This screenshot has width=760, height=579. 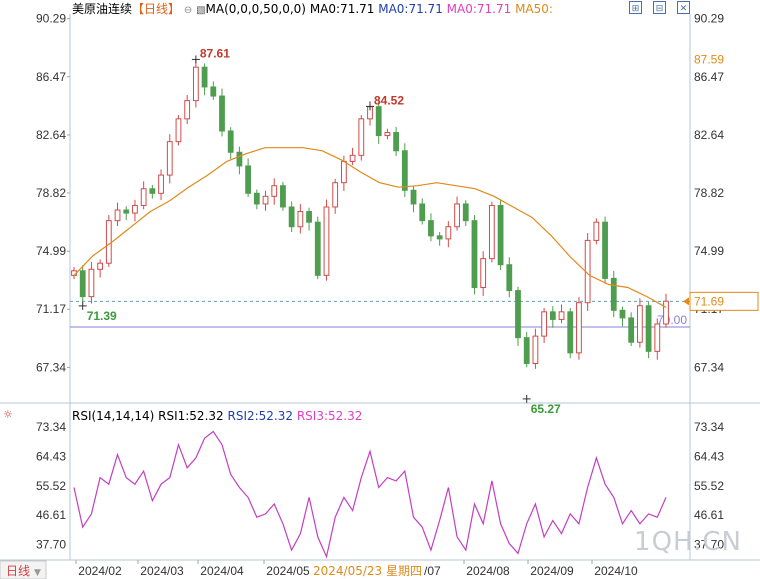 I want to click on left-price-tick-label: 74.99, so click(x=51, y=251).